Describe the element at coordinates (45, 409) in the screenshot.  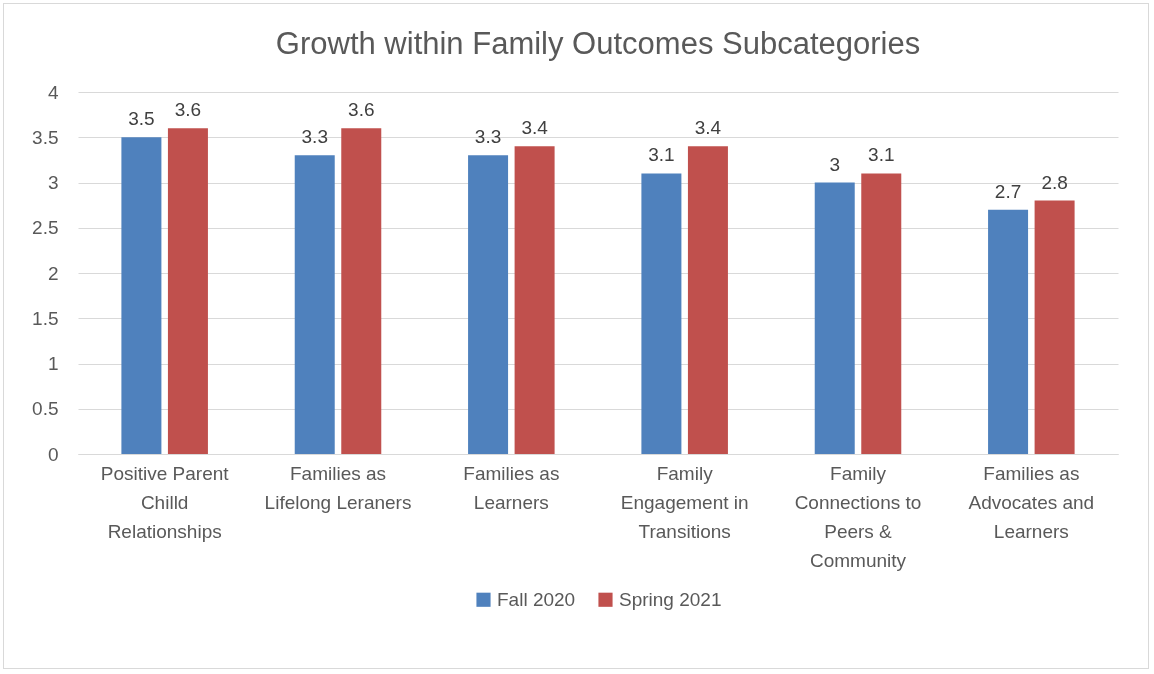
I see `y-tick-label: 0.5` at that location.